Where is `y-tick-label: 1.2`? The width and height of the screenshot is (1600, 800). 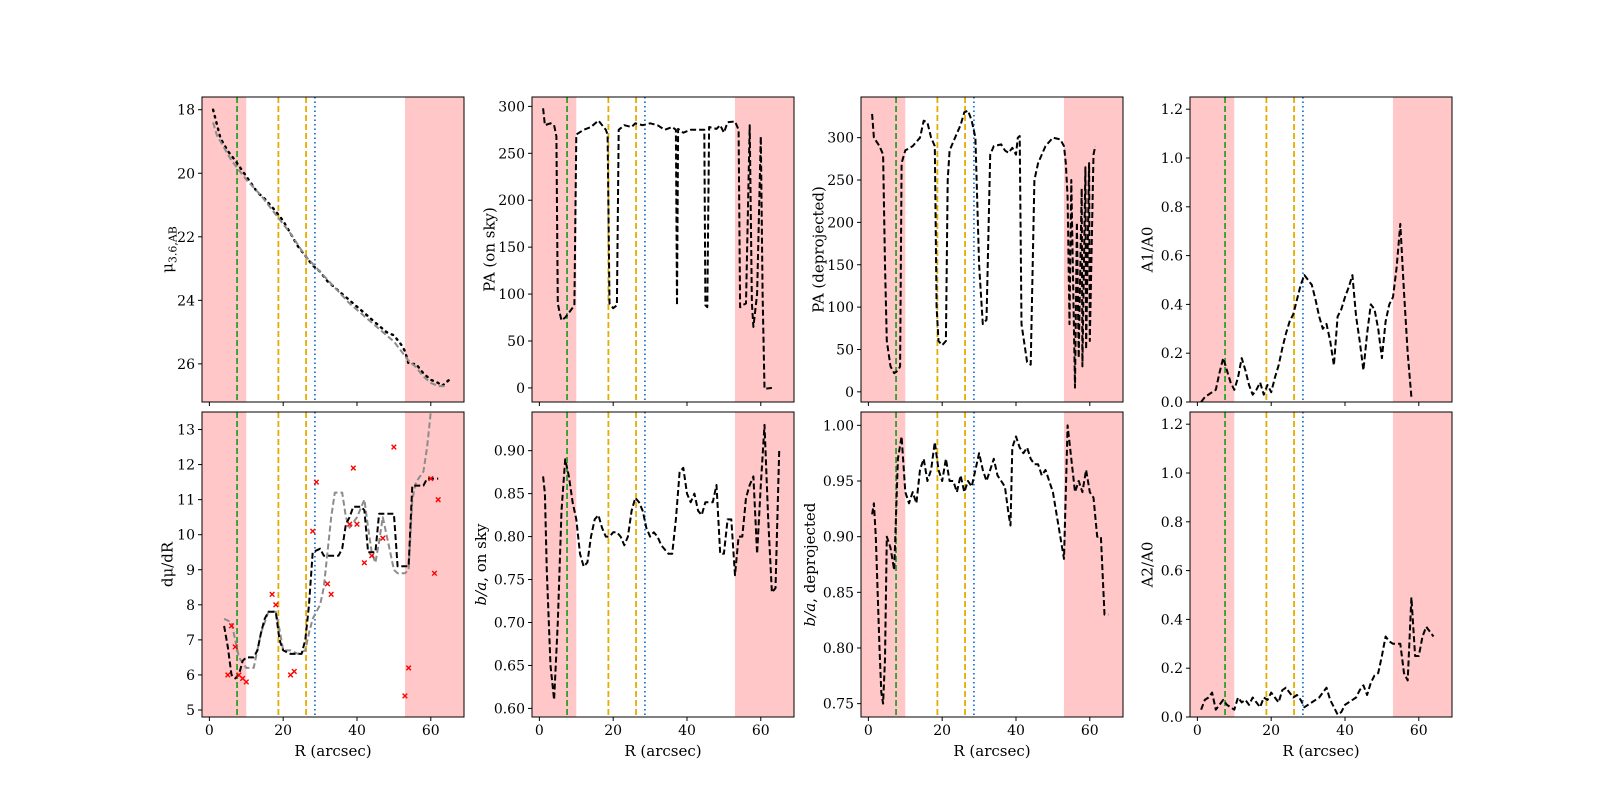
y-tick-label: 1.2 is located at coordinates (1172, 425).